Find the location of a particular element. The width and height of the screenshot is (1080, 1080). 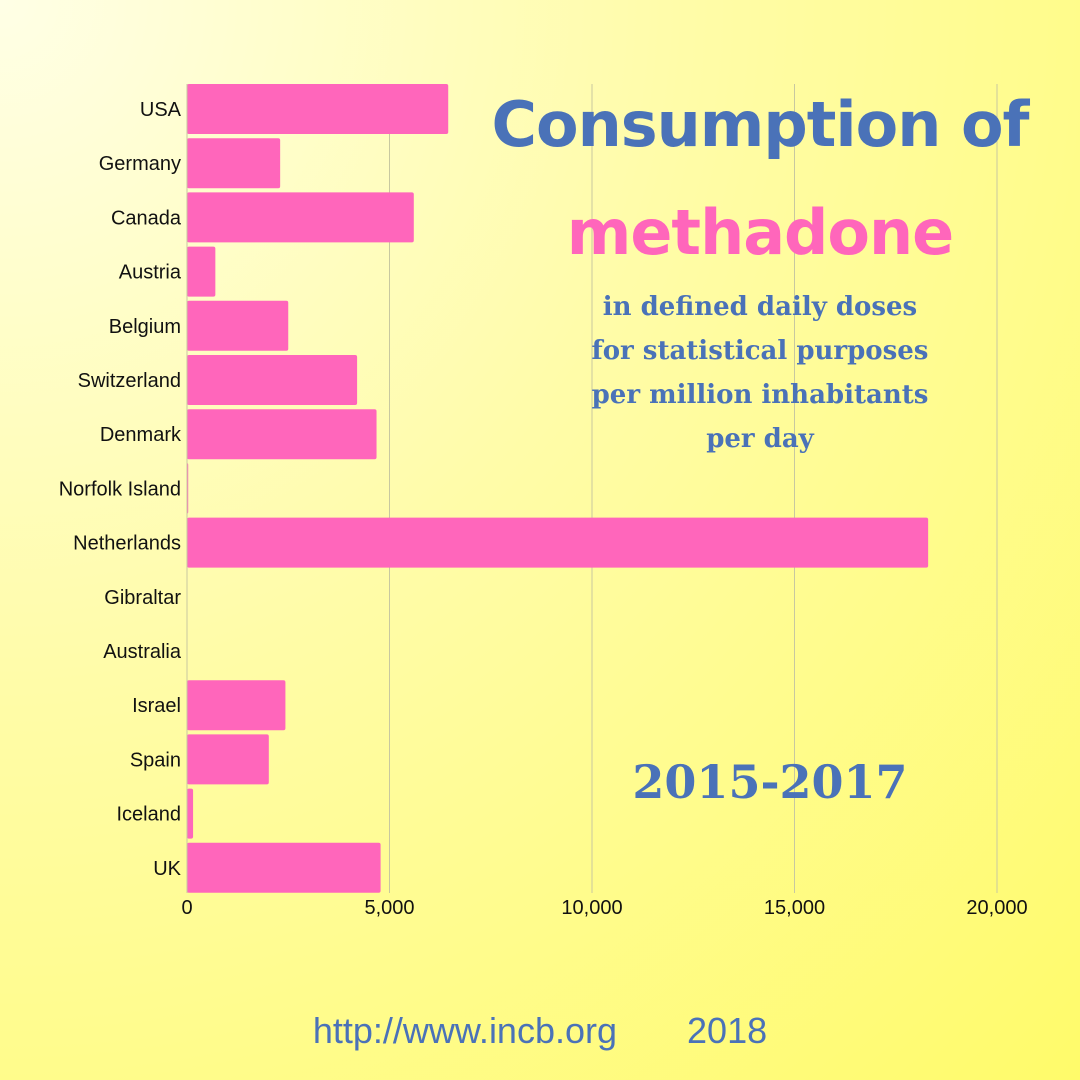

subtitle-line: per day is located at coordinates (760, 439).